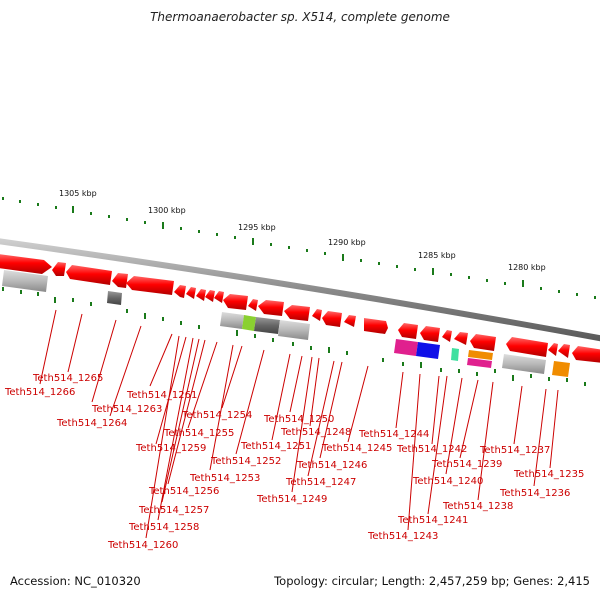 The height and width of the screenshot is (600, 600). Describe the element at coordinates (548, 474) in the screenshot. I see `gene-label: Teth514_1235` at that location.